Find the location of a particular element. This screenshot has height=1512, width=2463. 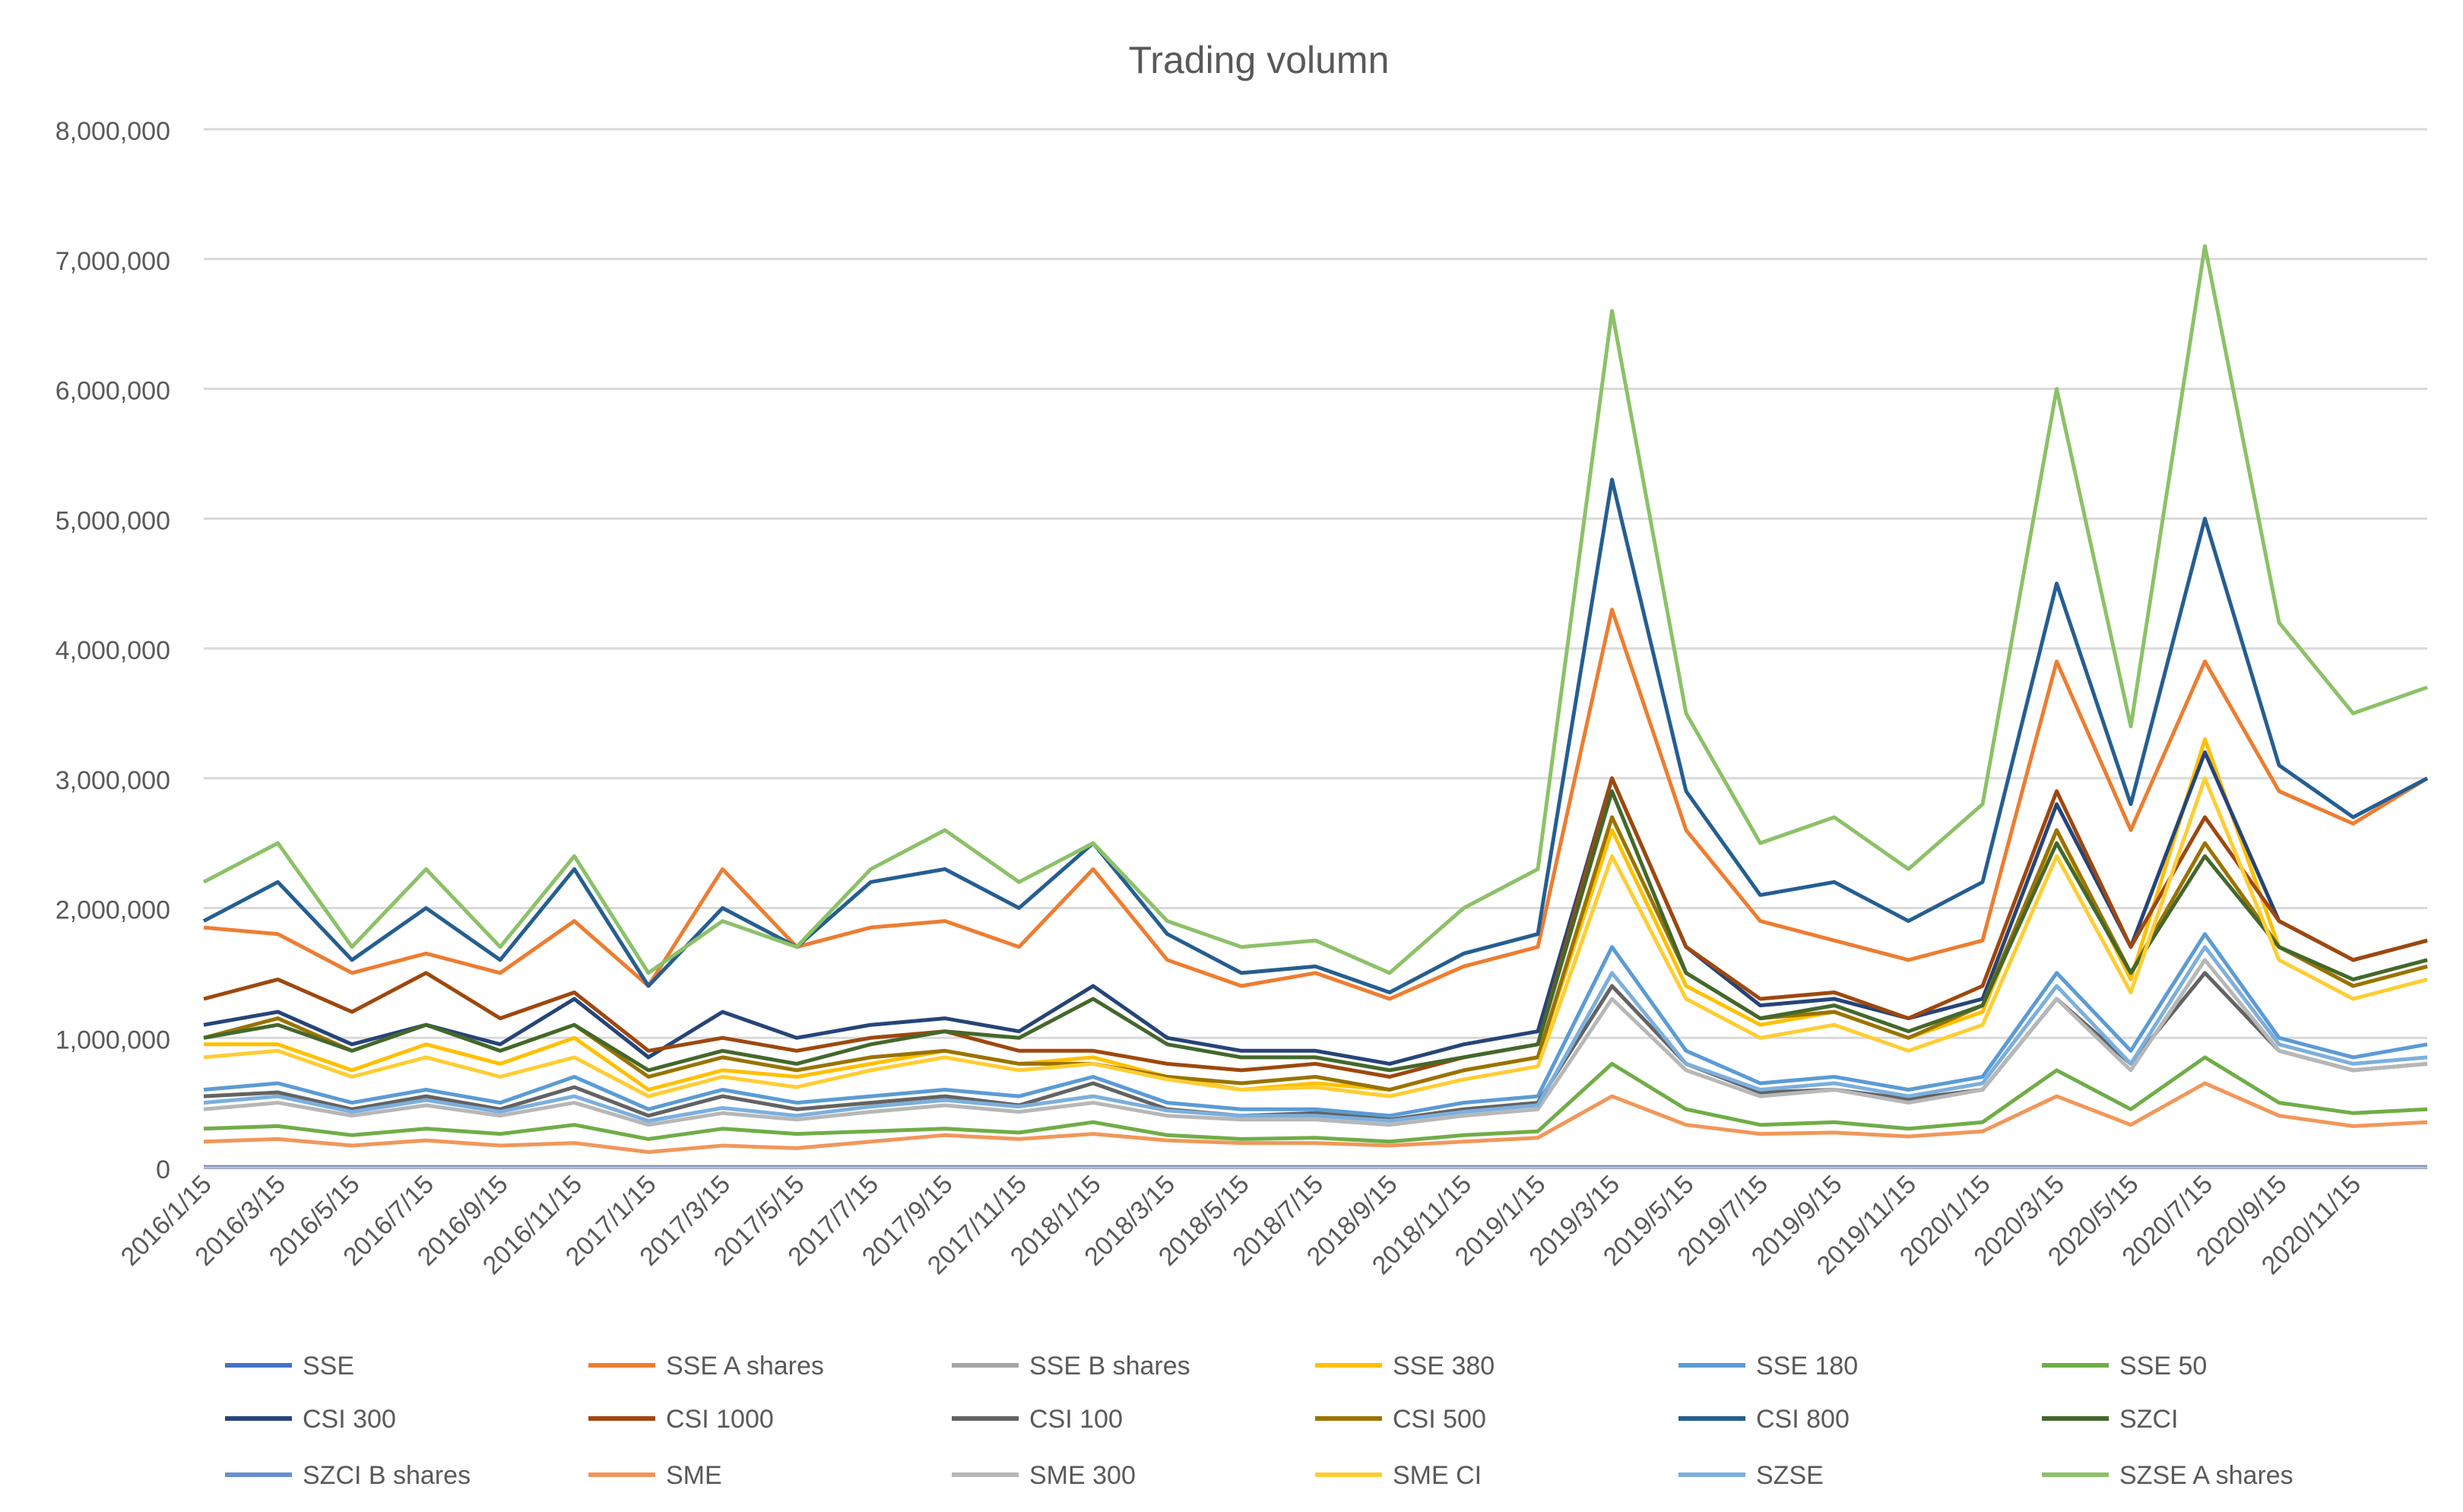

legend-label: SME CI is located at coordinates (1438, 1475).